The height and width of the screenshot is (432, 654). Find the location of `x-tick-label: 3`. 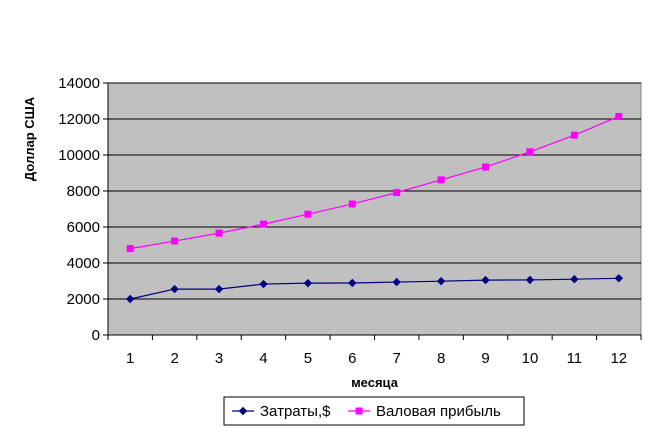

x-tick-label: 3 is located at coordinates (219, 358).